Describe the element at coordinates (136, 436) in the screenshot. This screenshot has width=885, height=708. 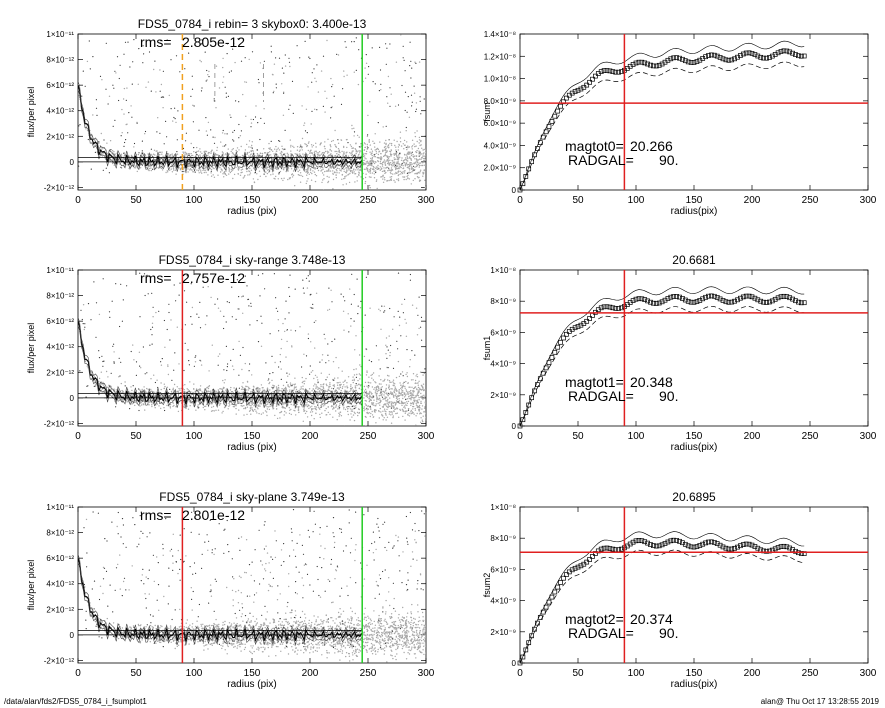
I see `x-tick-label: 50` at that location.